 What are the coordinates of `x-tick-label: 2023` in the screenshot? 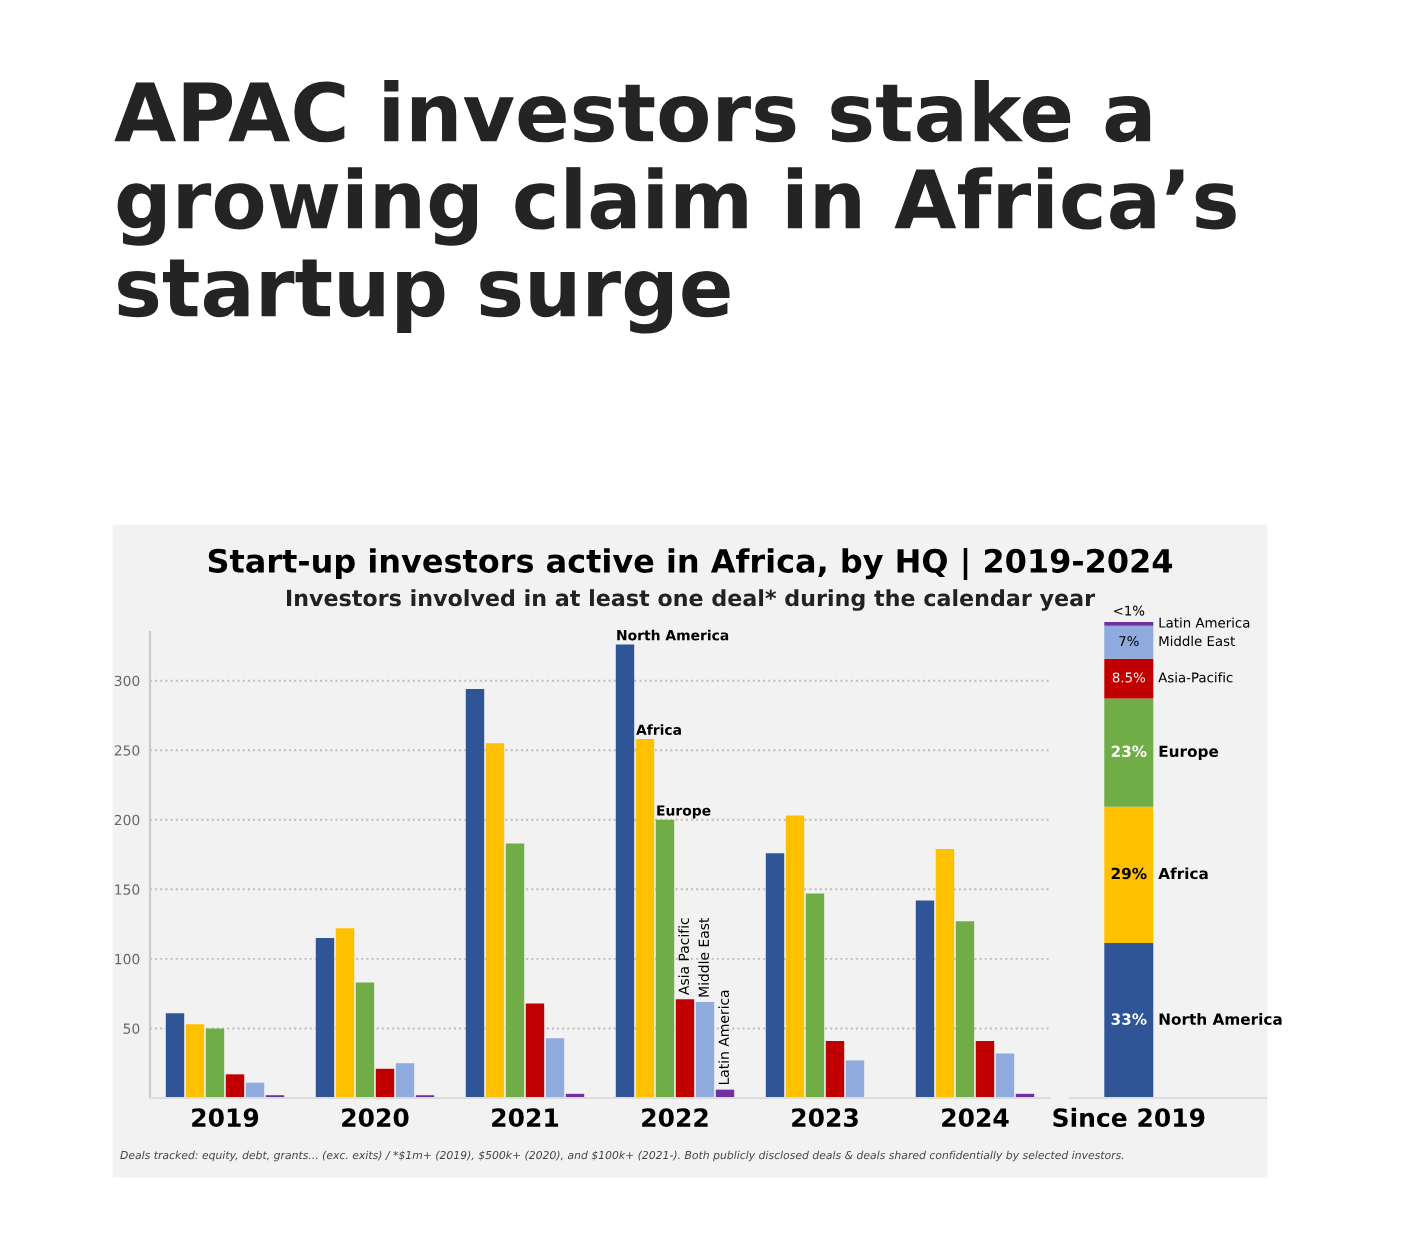 It's located at (825, 1118).